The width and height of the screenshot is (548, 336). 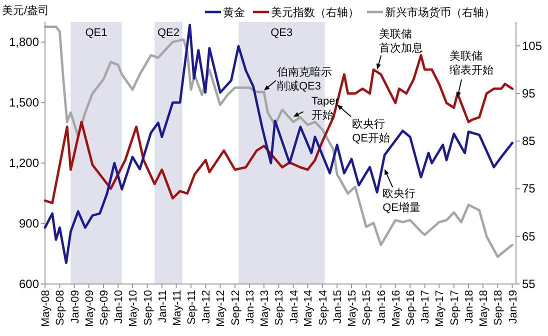 What do you see at coordinates (264, 308) in the screenshot?
I see `x-tick-label: May-13` at bounding box center [264, 308].